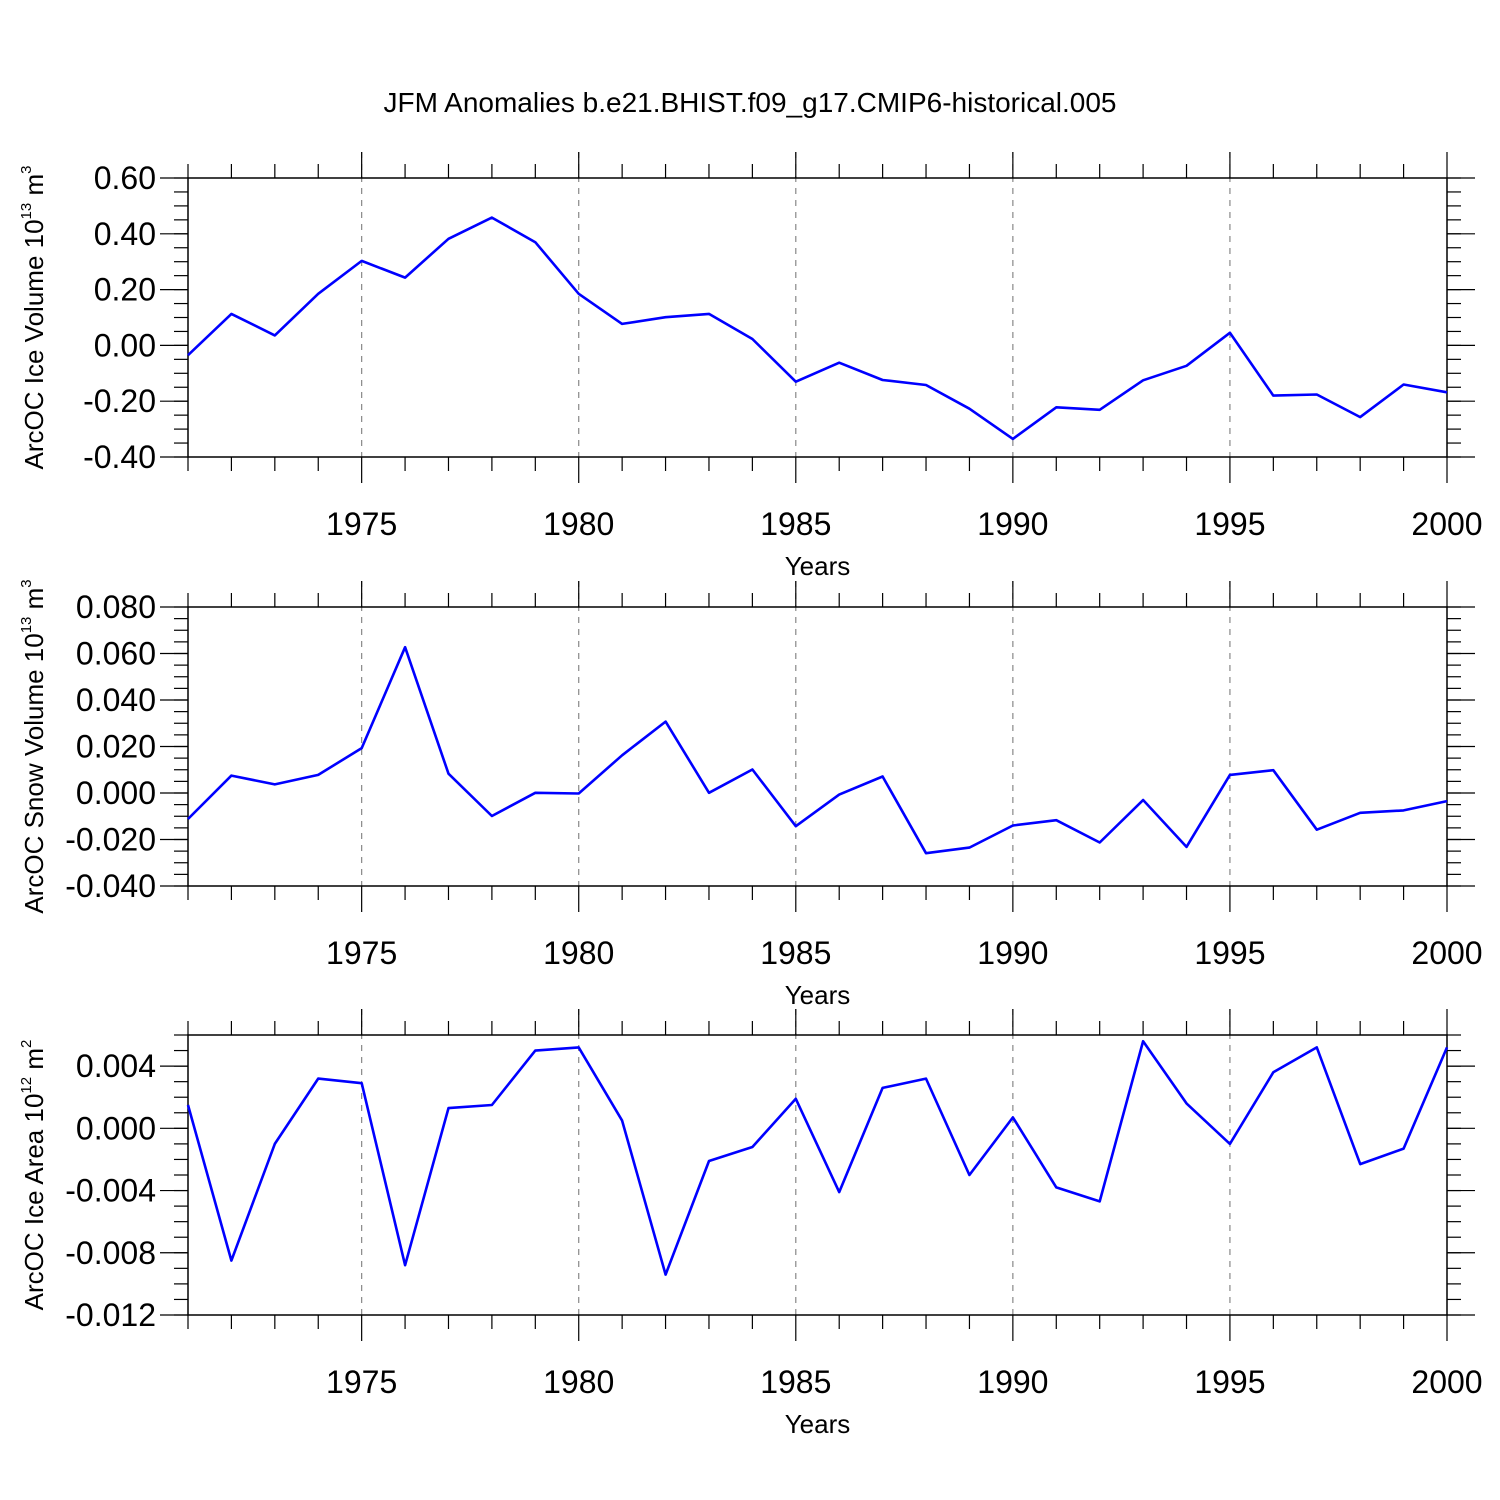  What do you see at coordinates (110, 1315) in the screenshot?
I see `y-tick-label: -0.012` at bounding box center [110, 1315].